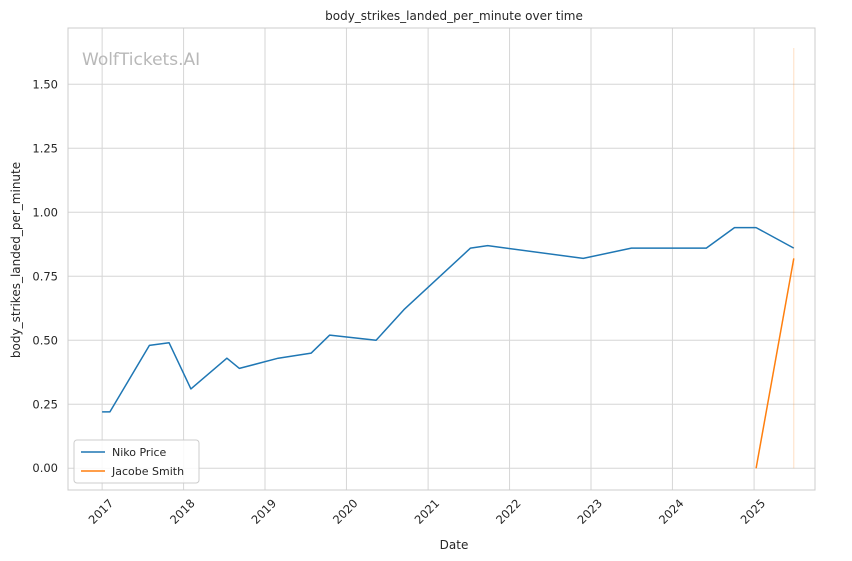 The width and height of the screenshot is (852, 561). What do you see at coordinates (182, 511) in the screenshot?
I see `x-tick-label: 2018` at bounding box center [182, 511].